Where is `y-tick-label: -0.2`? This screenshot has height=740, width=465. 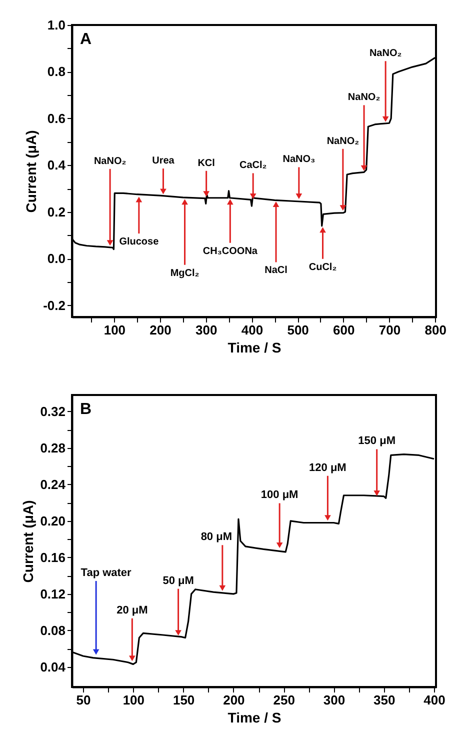
y-tick-label: -0.2 is located at coordinates (54, 305).